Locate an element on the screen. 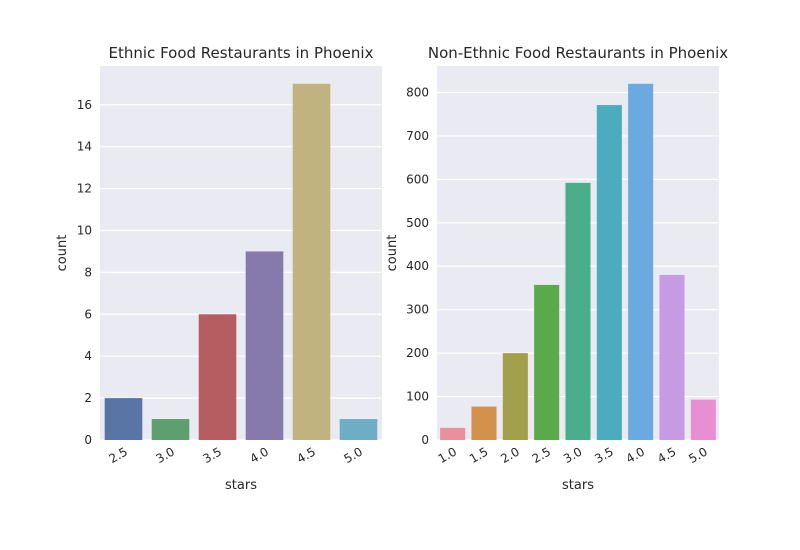 The image size is (800, 550). non-ethnic-x-tick-label: 4.0 is located at coordinates (636, 455).